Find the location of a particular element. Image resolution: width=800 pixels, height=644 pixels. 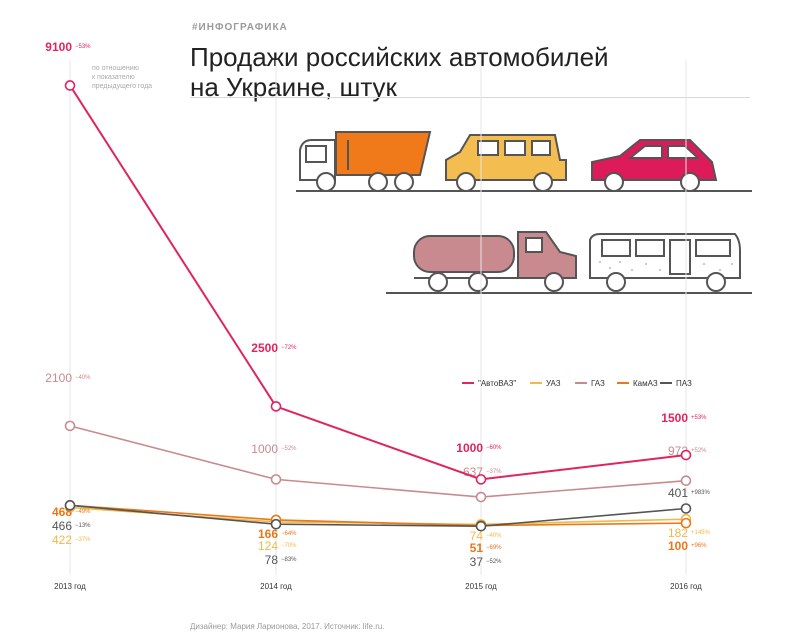

data-label-paz: 401 is located at coordinates (678, 493).